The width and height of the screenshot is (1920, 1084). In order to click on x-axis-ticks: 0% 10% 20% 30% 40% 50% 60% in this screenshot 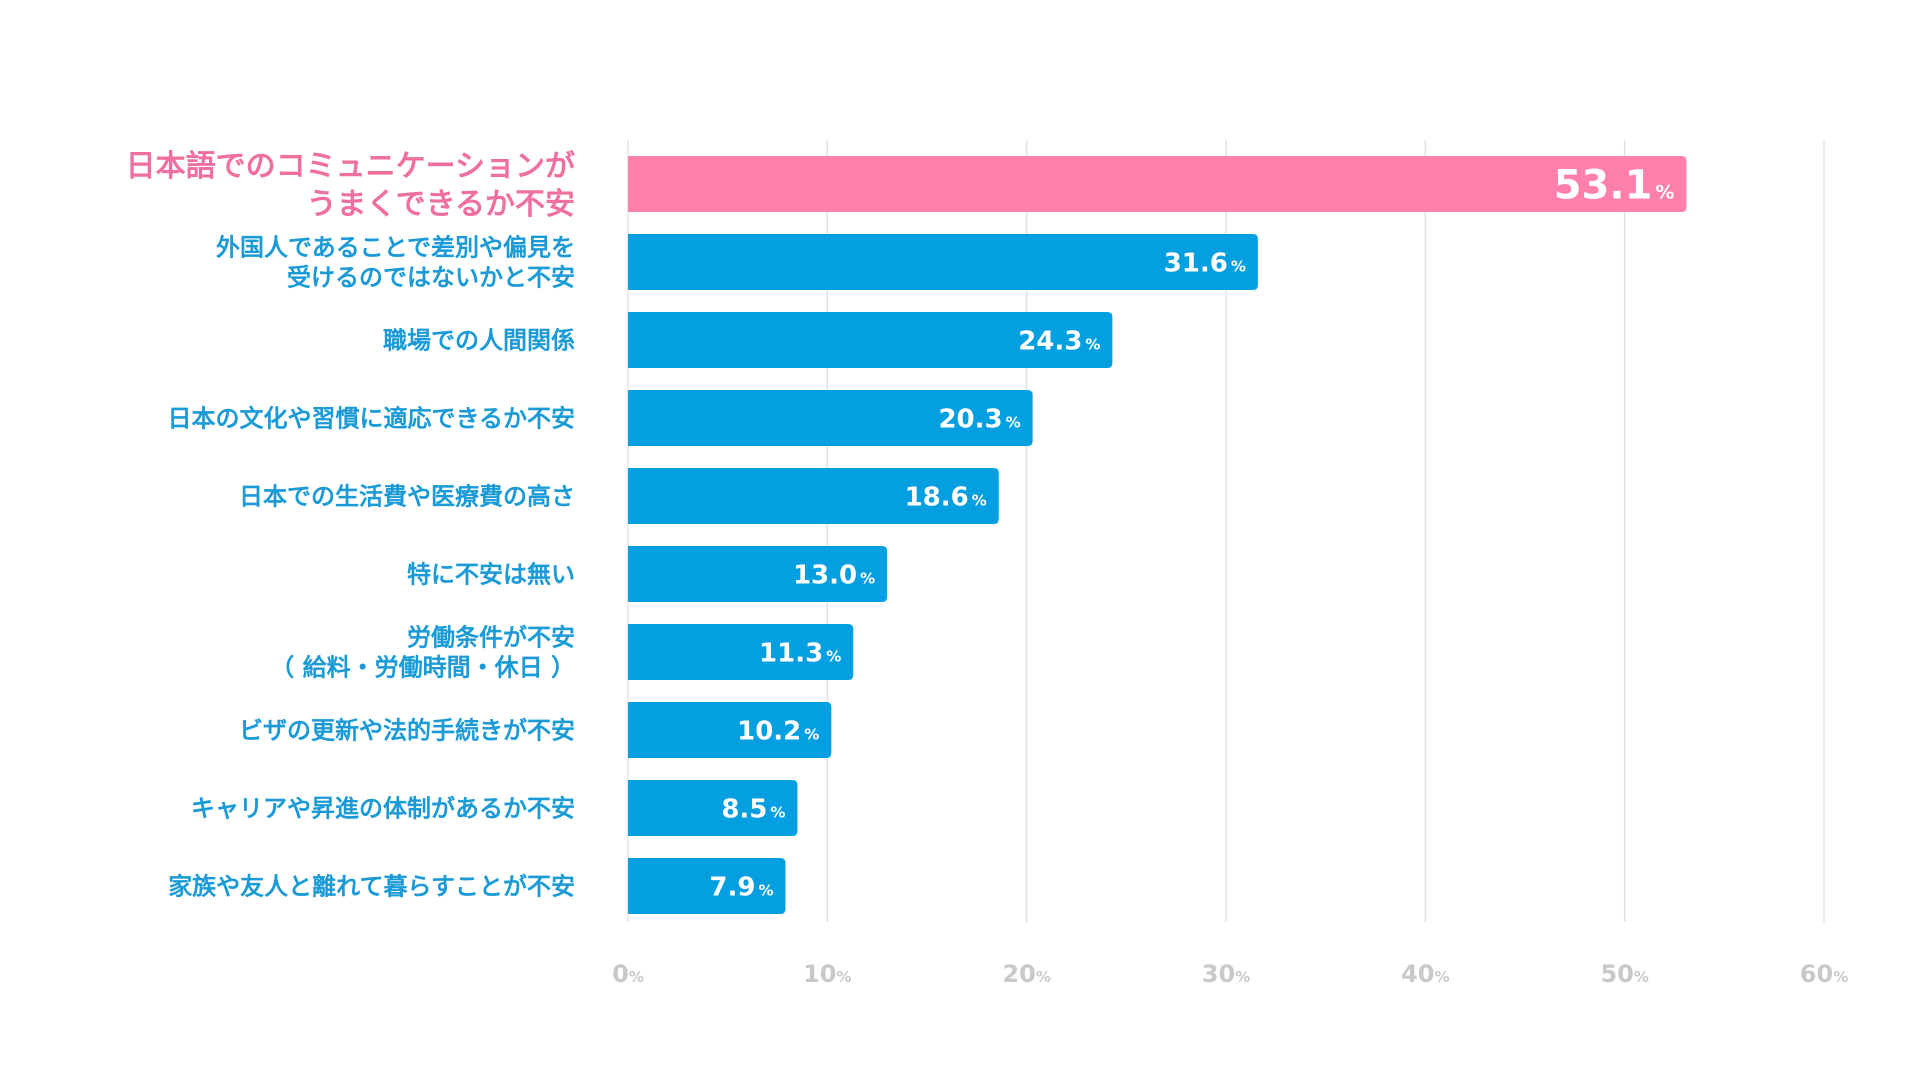, I will do `click(1230, 974)`.